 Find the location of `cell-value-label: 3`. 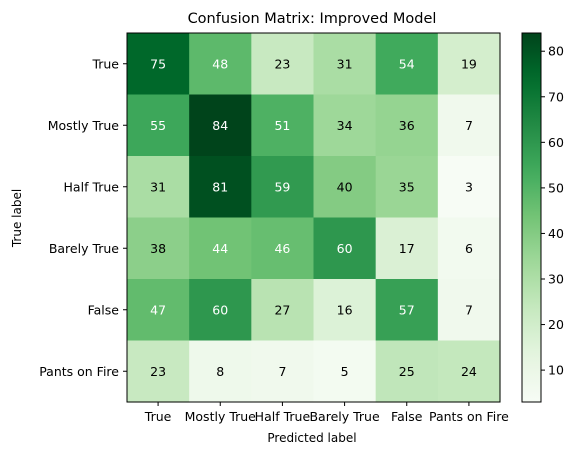

cell-value-label: 3 is located at coordinates (469, 186).